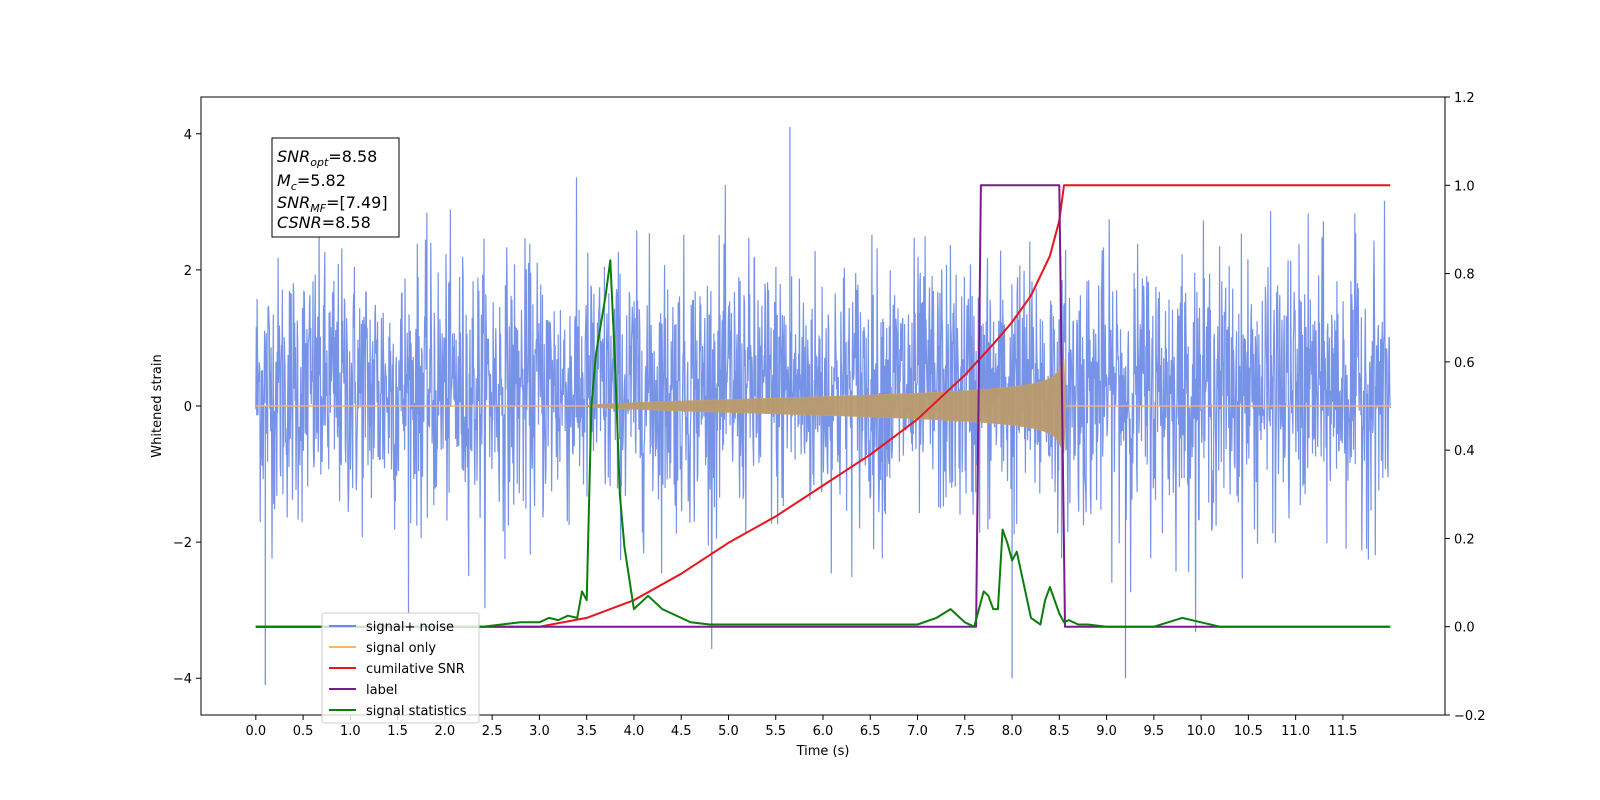  I want to click on x-tick-label: 10.5, so click(1248, 731).